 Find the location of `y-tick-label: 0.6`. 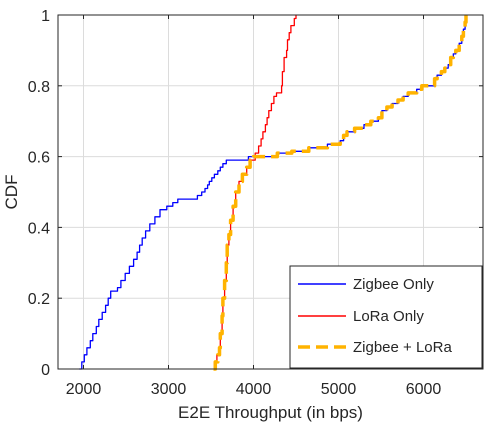

y-tick-label: 0.6 is located at coordinates (39, 158).